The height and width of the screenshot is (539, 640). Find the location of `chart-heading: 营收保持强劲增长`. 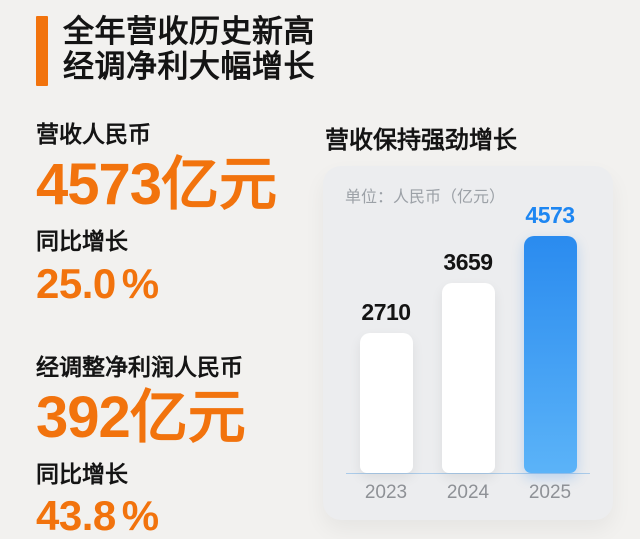

chart-heading: 营收保持强劲增长 is located at coordinates (421, 140).